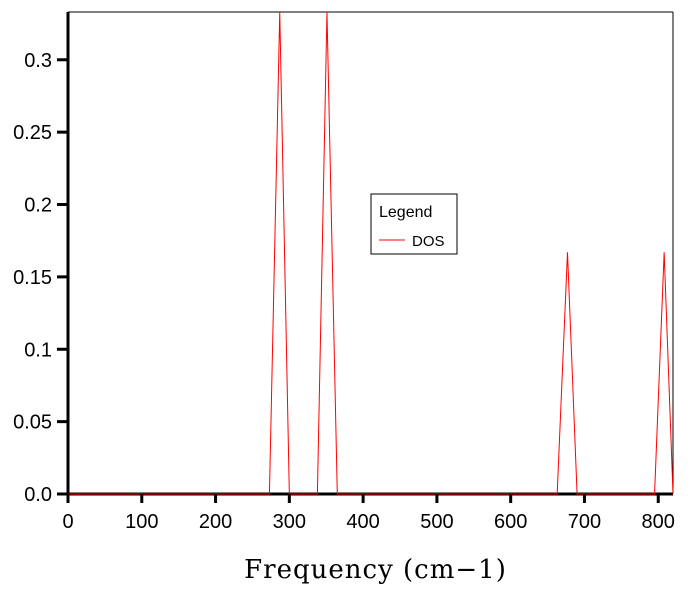 The image size is (695, 599). I want to click on legend: Legend DOS, so click(414, 224).